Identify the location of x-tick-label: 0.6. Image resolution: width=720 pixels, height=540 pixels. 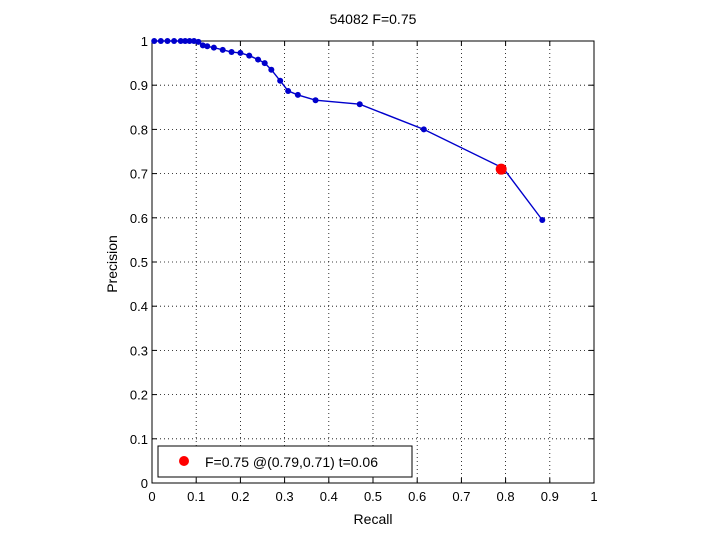
(417, 496).